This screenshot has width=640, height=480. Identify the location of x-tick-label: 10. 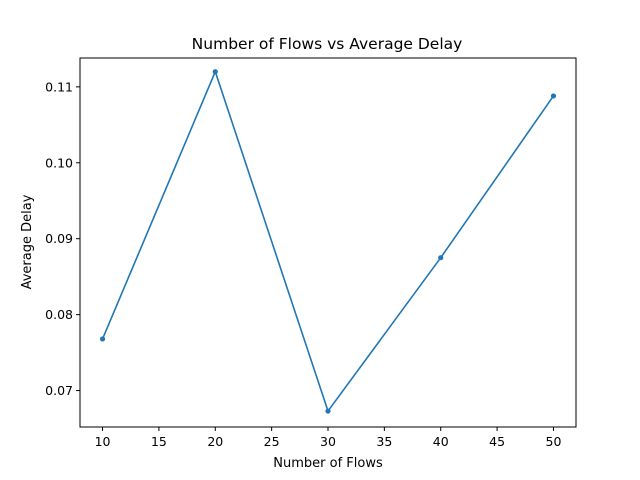
(103, 441).